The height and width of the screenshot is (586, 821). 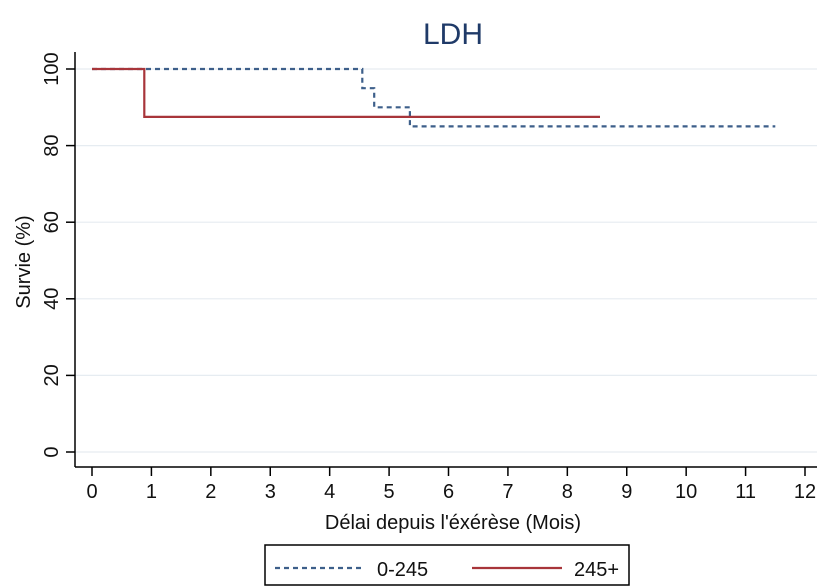 What do you see at coordinates (745, 492) in the screenshot?
I see `x-tick-label-11: 11` at bounding box center [745, 492].